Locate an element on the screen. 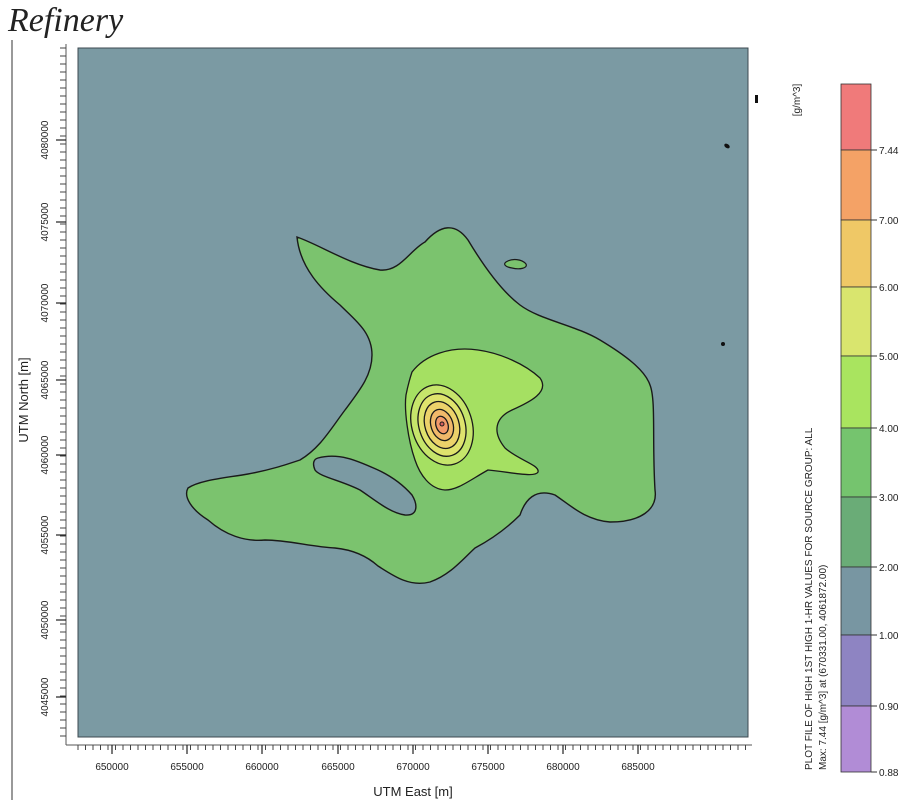 Image resolution: width=915 pixels, height=805 pixels. x-axis-title: UTM East [m] is located at coordinates (412, 791).